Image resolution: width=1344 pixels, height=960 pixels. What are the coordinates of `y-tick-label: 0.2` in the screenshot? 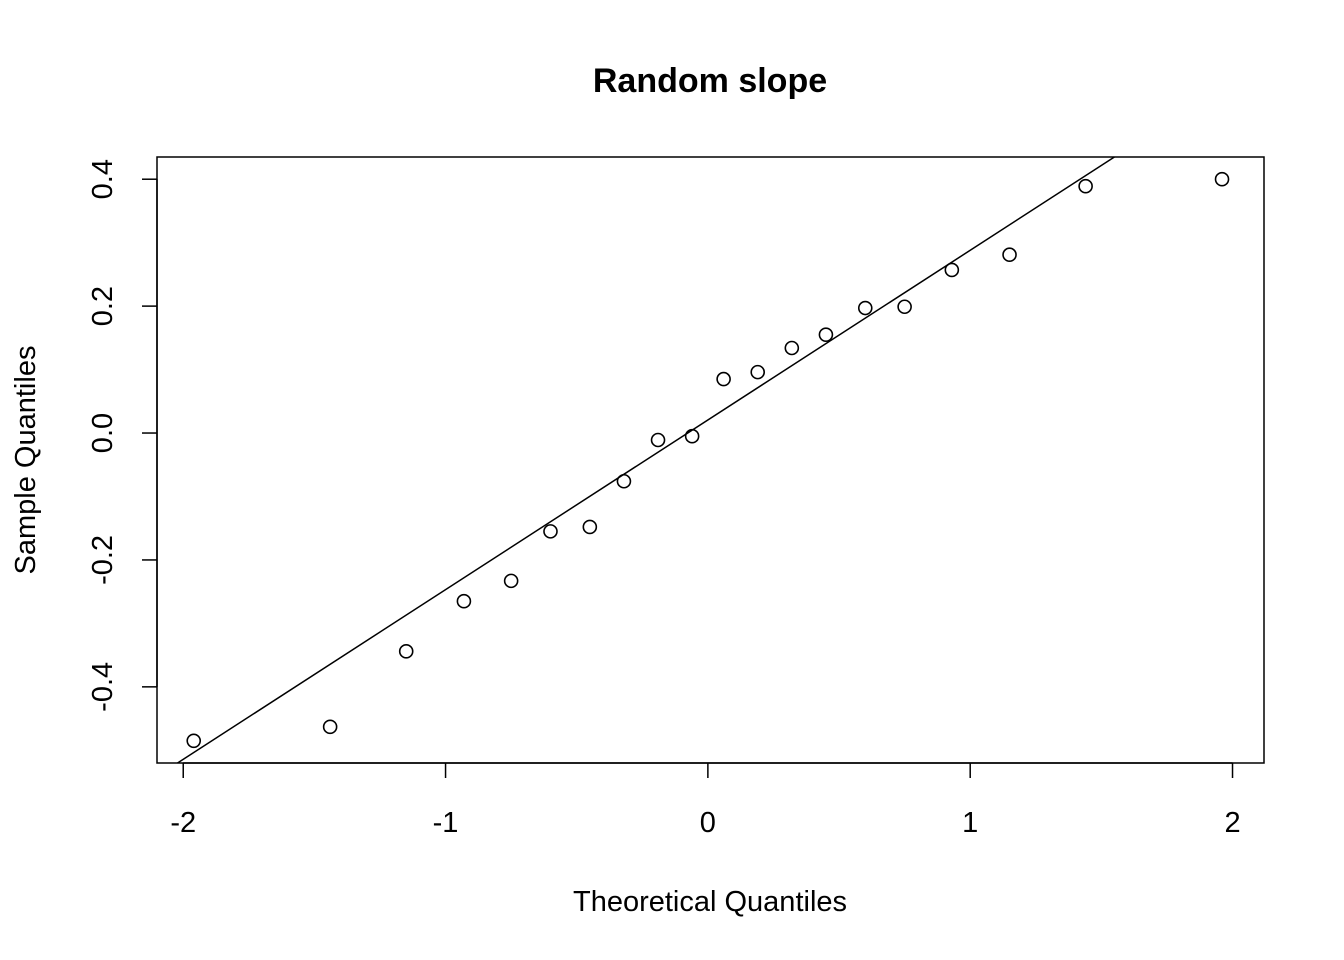 It's located at (103, 306).